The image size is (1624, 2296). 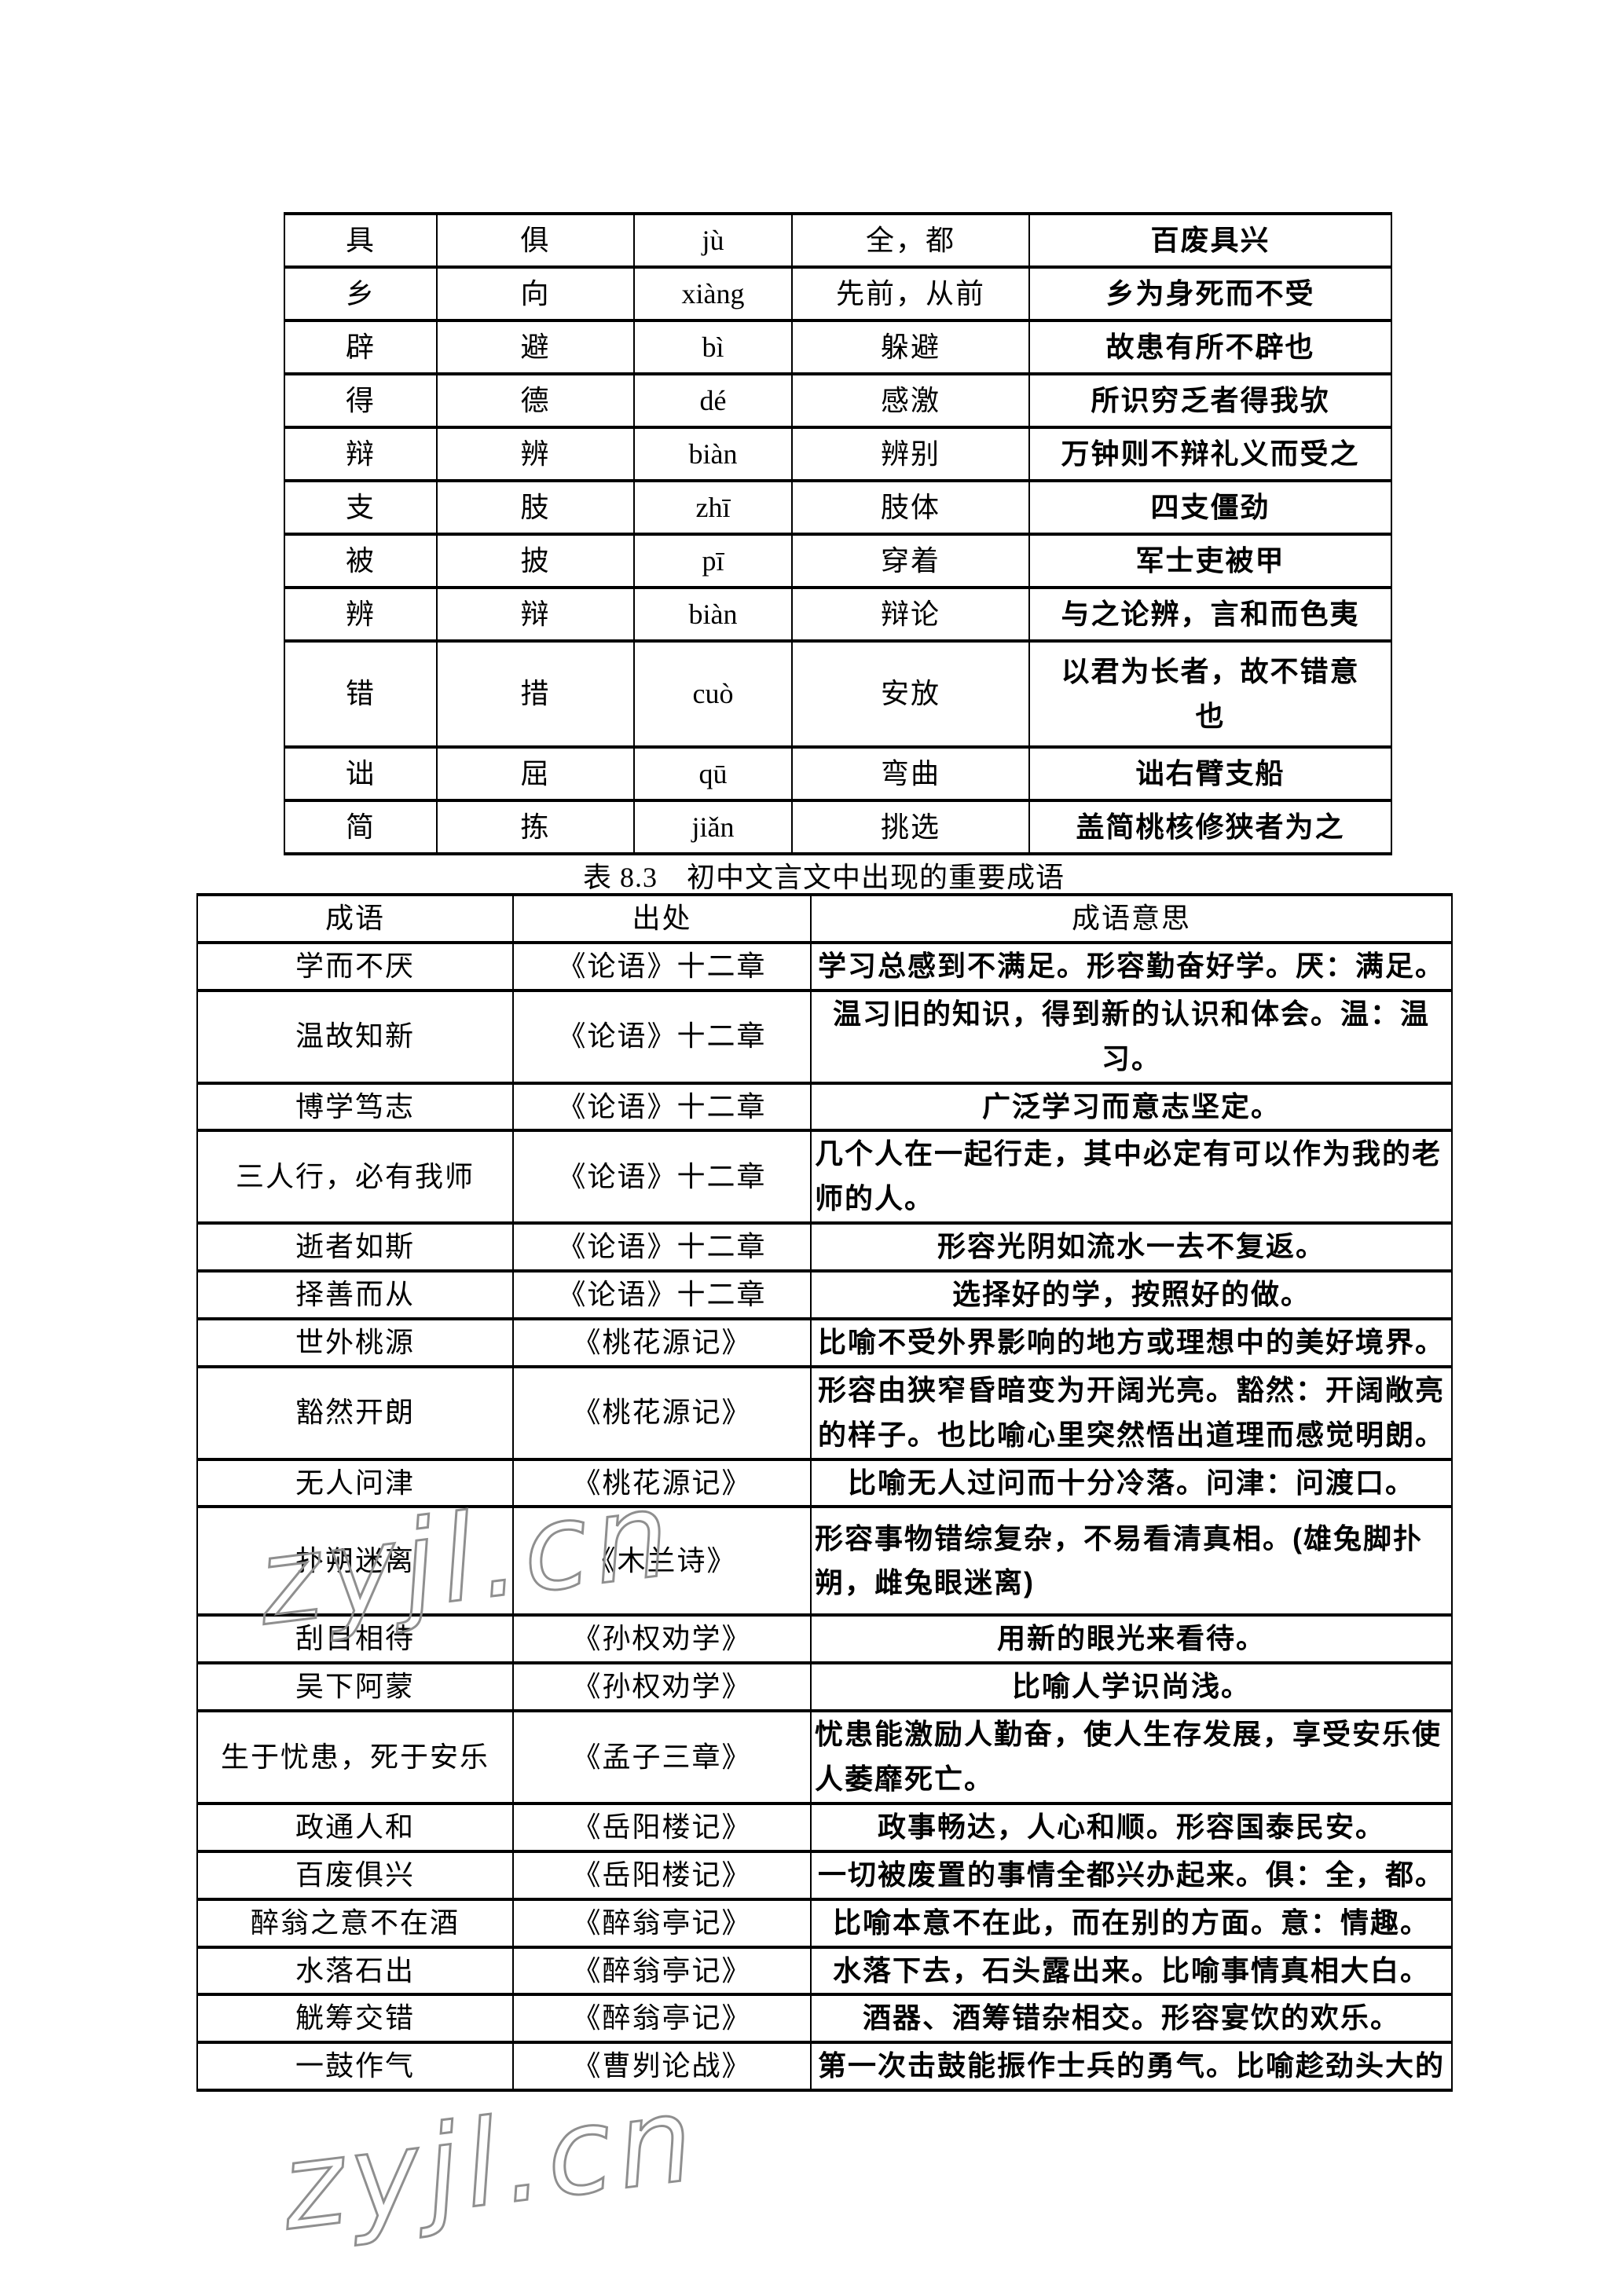 I want to click on table-row: 百废俱兴 《岳阳楼记》 一切被废置的事情全都兴办起来。俱：全，都。, so click(x=824, y=1875).